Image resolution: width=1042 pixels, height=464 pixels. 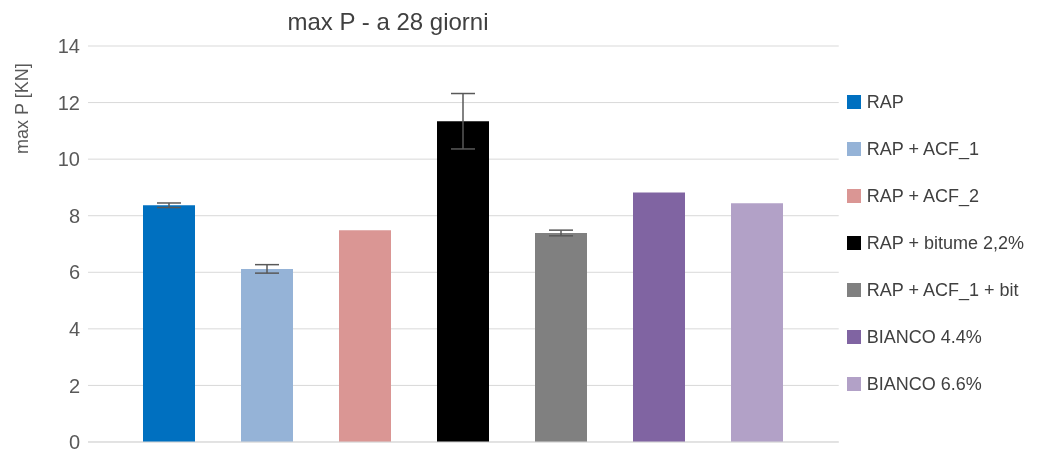 I want to click on legend-label: RAP + ACF_1 + bit, so click(x=942, y=290).